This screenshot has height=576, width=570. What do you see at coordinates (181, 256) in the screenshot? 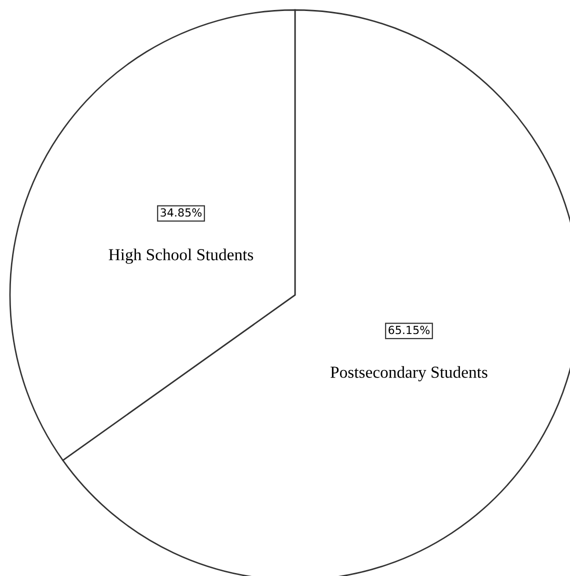
I see `slice-label: High School Students` at bounding box center [181, 256].